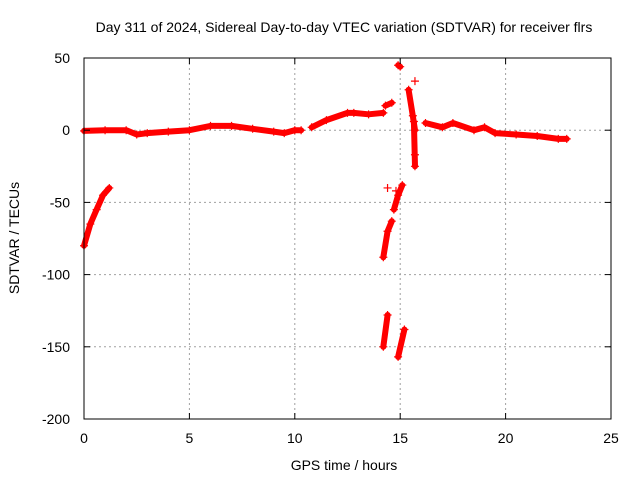 Image resolution: width=640 pixels, height=480 pixels. Describe the element at coordinates (66, 130) in the screenshot. I see `y-tick-label: 0` at that location.